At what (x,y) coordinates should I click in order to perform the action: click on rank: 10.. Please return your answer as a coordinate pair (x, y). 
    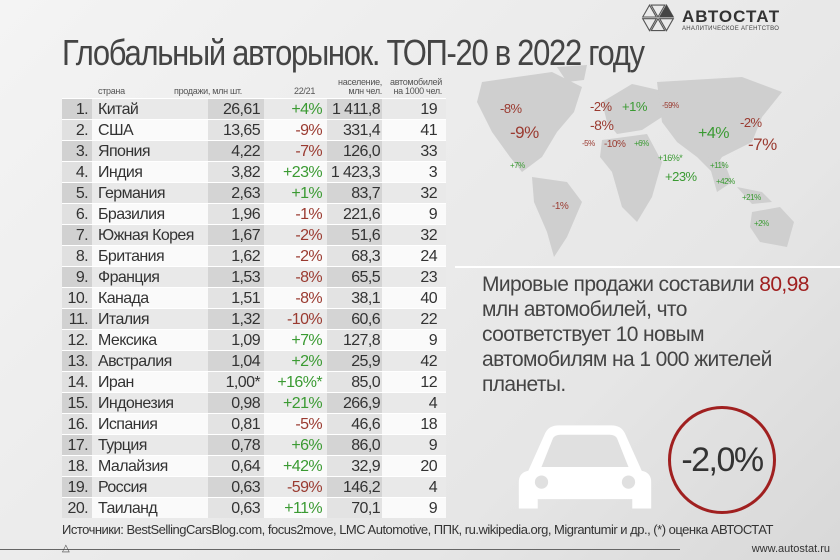
    Looking at the image, I should click on (77, 298).